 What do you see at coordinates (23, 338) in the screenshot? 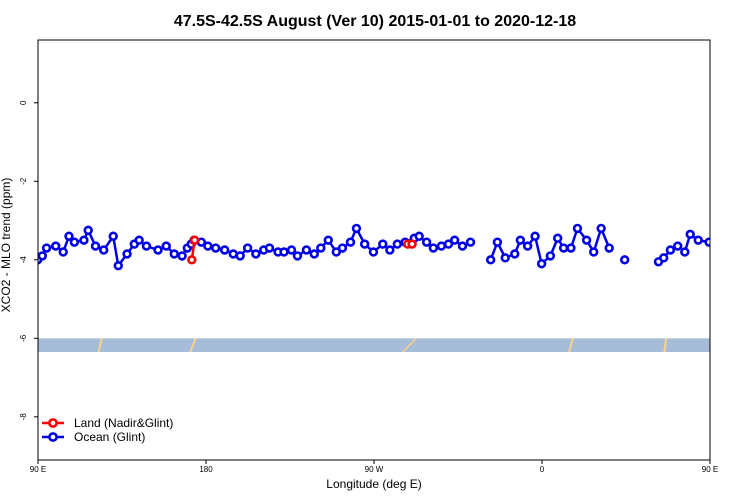
I see `y-tick-label: -6` at bounding box center [23, 338].